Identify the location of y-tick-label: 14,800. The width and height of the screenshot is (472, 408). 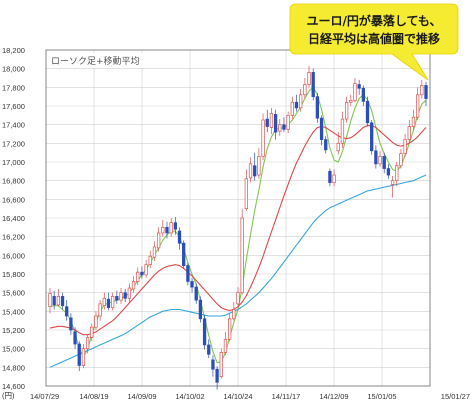
(13, 367).